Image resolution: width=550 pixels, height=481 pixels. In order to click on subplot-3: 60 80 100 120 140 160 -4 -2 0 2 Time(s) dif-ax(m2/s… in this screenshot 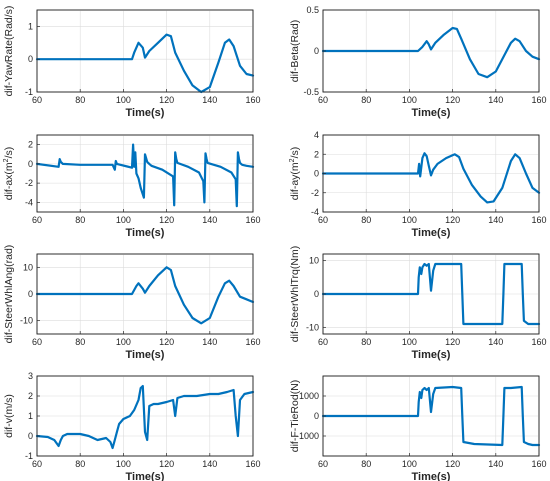, I will do `click(132, 186)`.